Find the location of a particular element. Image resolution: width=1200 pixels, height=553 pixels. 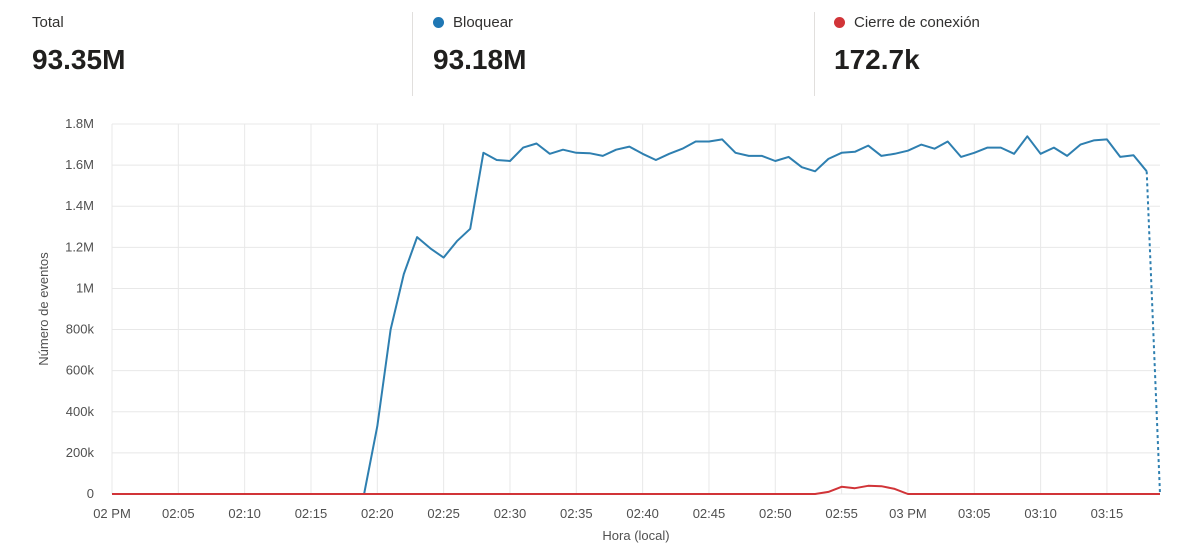

x-tick-label: 02:40 is located at coordinates (642, 513).